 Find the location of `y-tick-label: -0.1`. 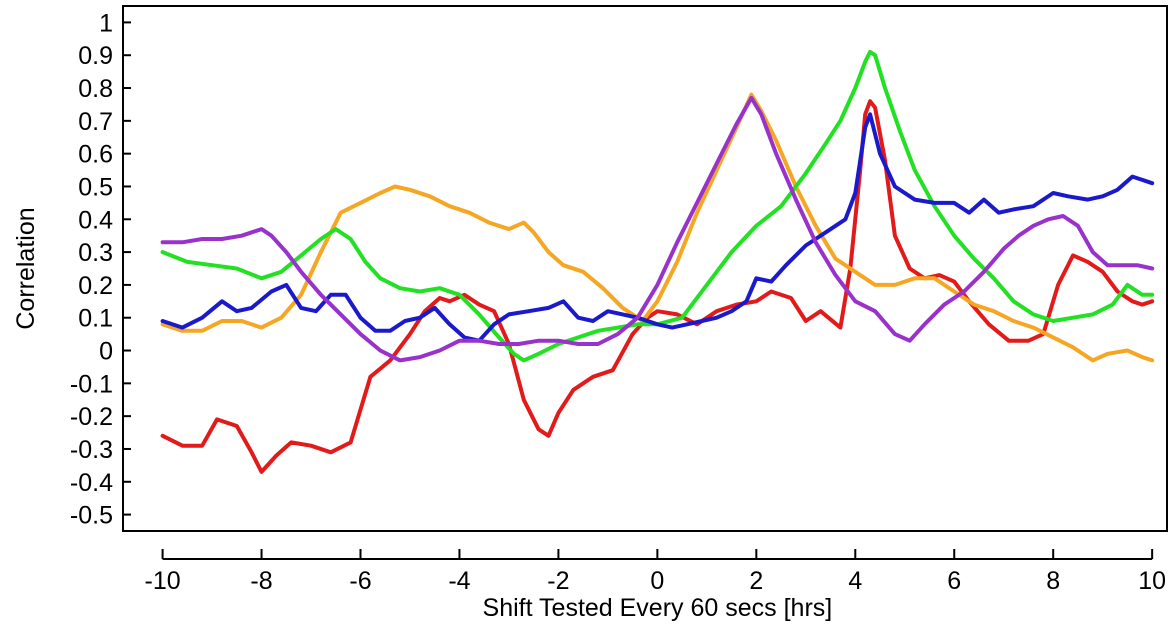

y-tick-label: -0.1 is located at coordinates (91, 384).